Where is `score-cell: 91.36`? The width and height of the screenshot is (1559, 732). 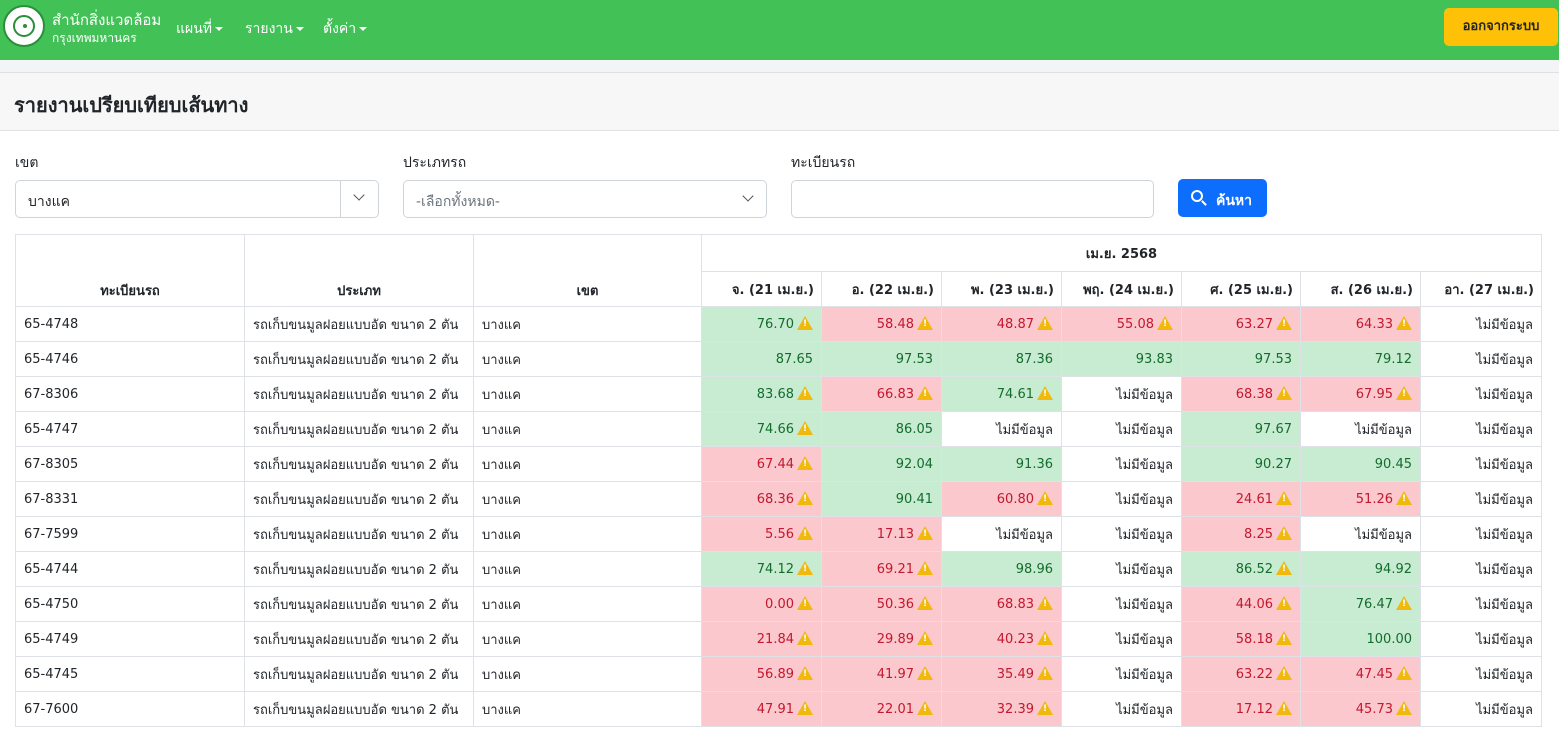 score-cell: 91.36 is located at coordinates (1001, 464).